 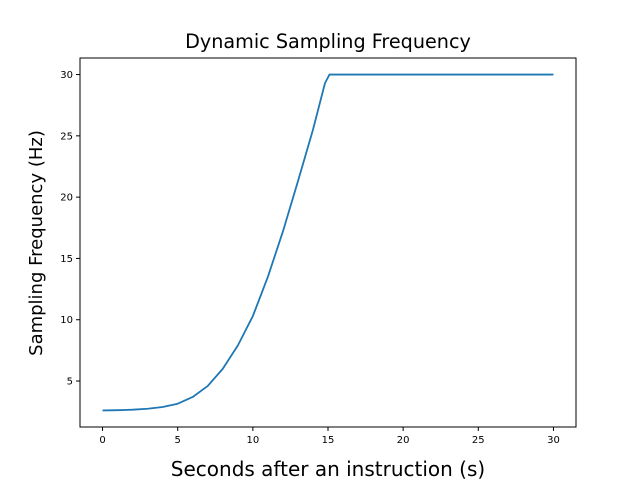 I want to click on y-tick-label: 5, so click(x=70, y=382).